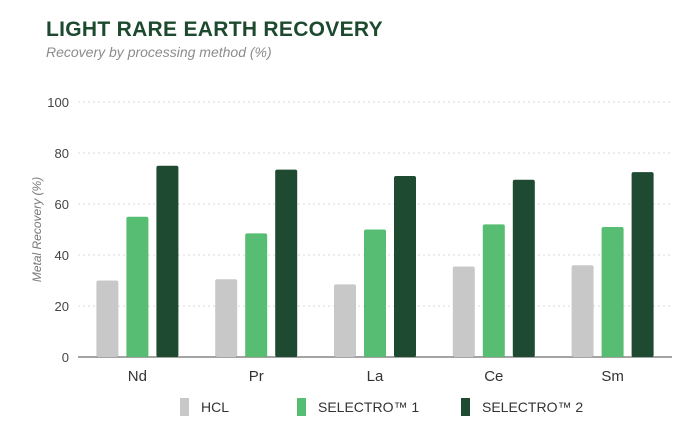  Describe the element at coordinates (62, 204) in the screenshot. I see `y-tick-label-60: 60` at that location.